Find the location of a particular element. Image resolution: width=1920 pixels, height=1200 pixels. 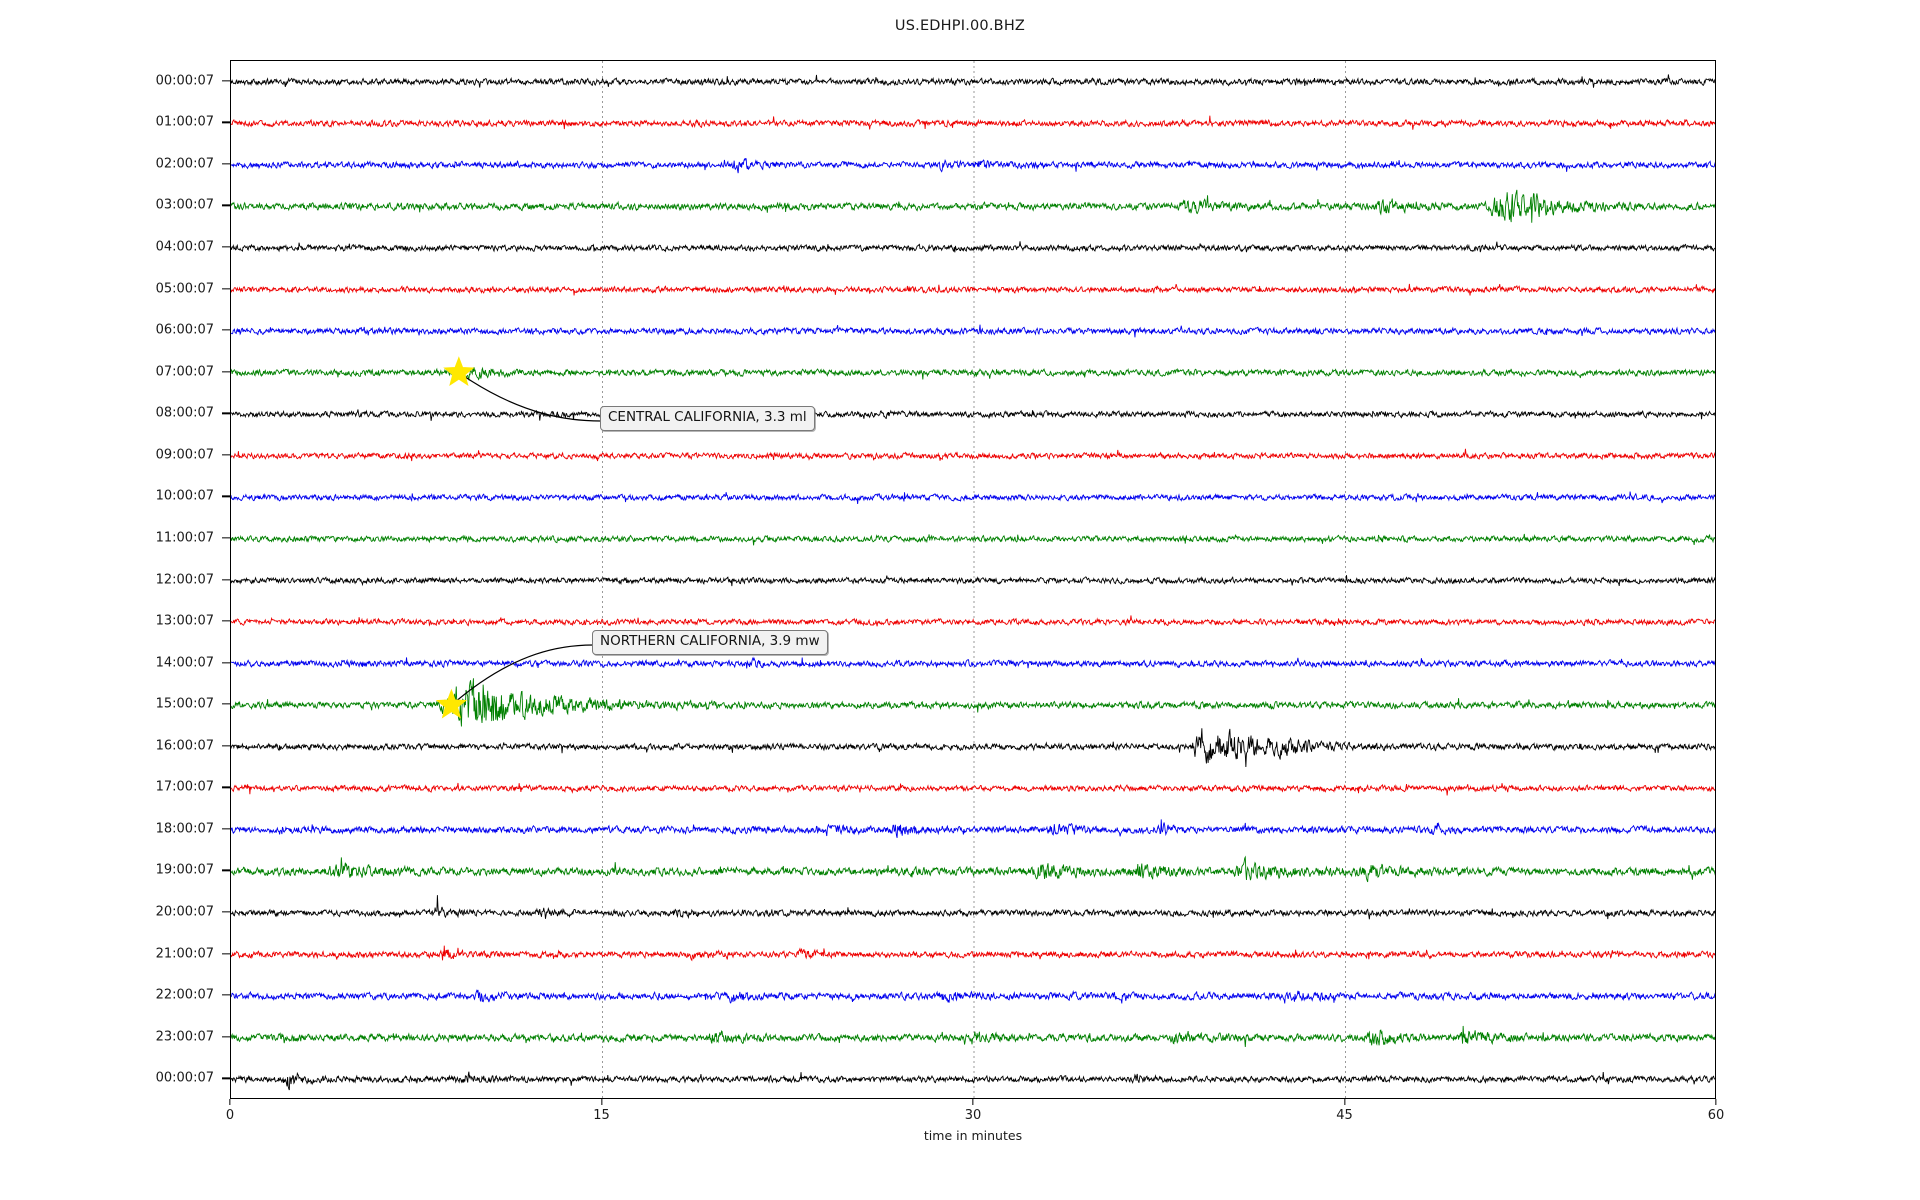

x-axis-title: time in minutes is located at coordinates (973, 1135).